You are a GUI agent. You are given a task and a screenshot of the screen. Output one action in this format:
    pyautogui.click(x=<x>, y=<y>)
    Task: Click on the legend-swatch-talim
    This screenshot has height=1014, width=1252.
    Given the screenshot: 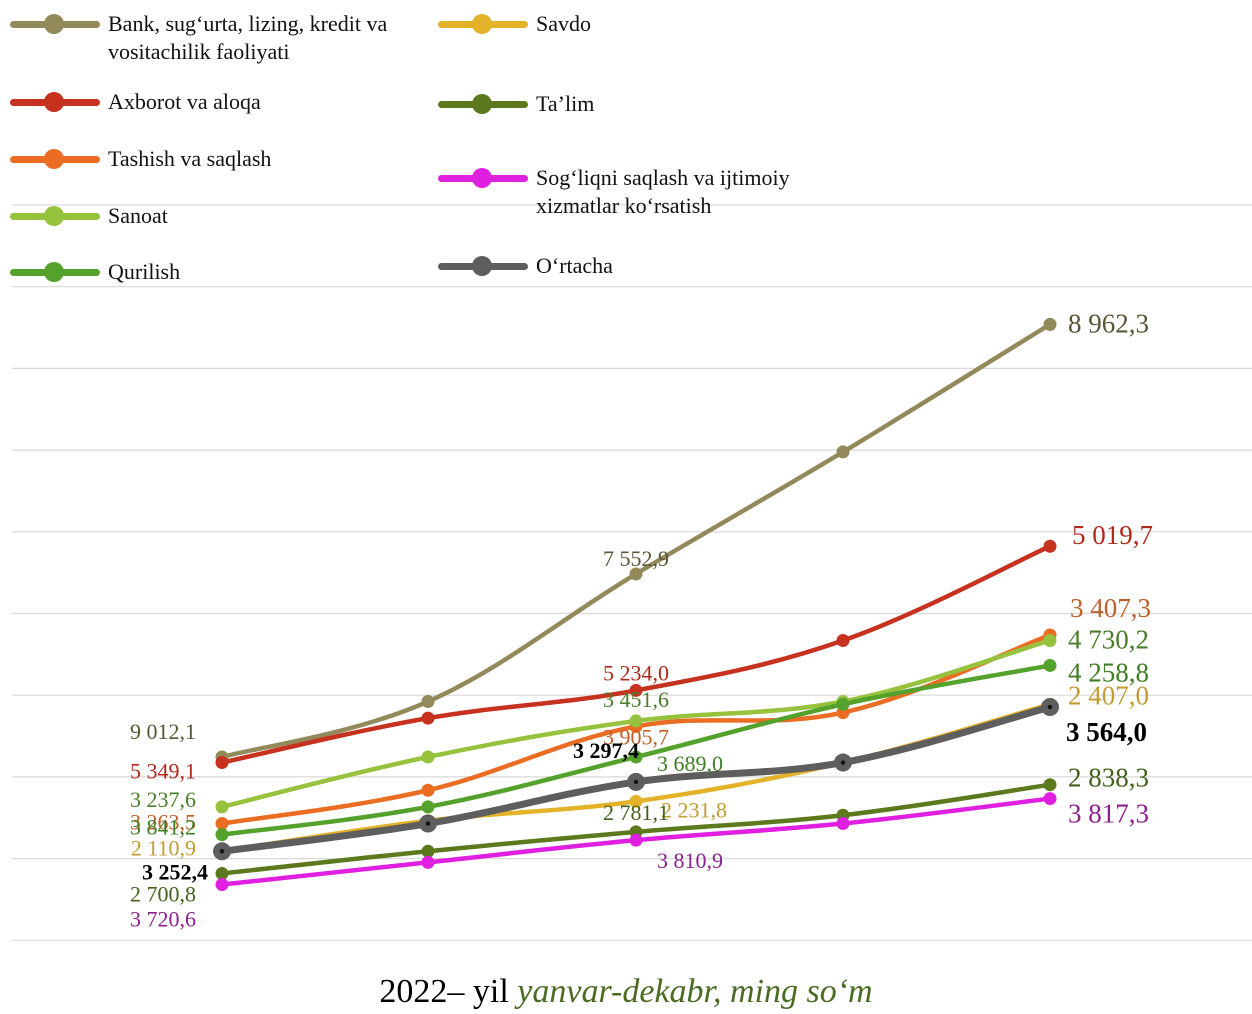 What is the action you would take?
    pyautogui.click(x=483, y=104)
    